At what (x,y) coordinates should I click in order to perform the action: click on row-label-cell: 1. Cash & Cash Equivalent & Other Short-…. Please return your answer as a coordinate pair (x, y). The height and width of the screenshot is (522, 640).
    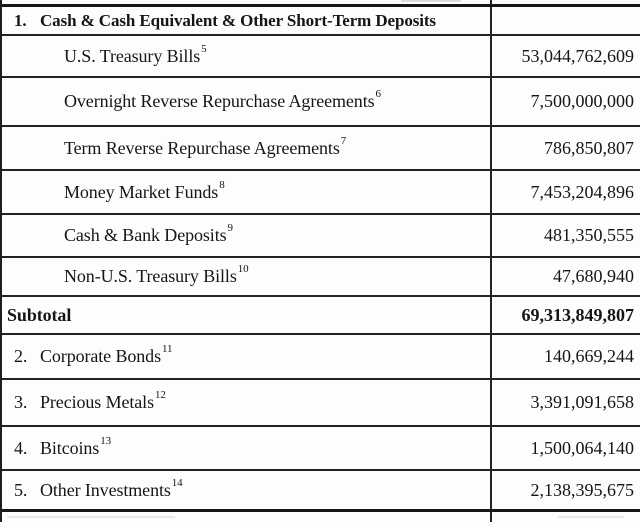
    Looking at the image, I should click on (246, 20).